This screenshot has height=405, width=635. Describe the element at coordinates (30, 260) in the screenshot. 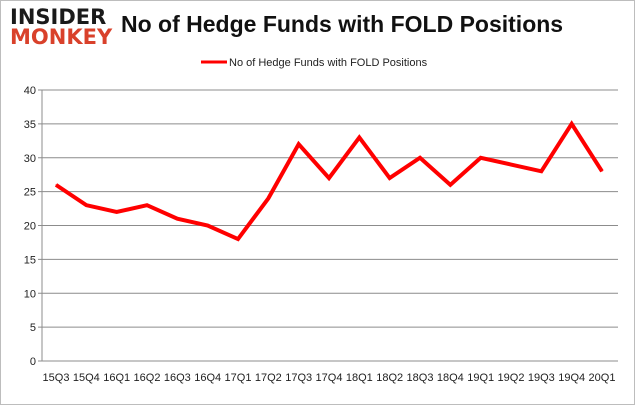

I see `y-tick-label: 15` at that location.